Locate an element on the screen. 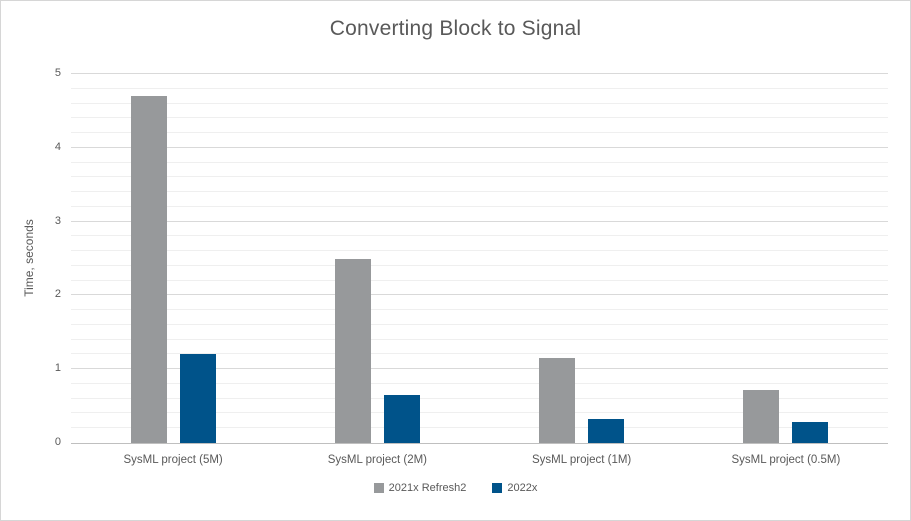 The image size is (911, 521). x-category-label: SysML project (5M) is located at coordinates (173, 460).